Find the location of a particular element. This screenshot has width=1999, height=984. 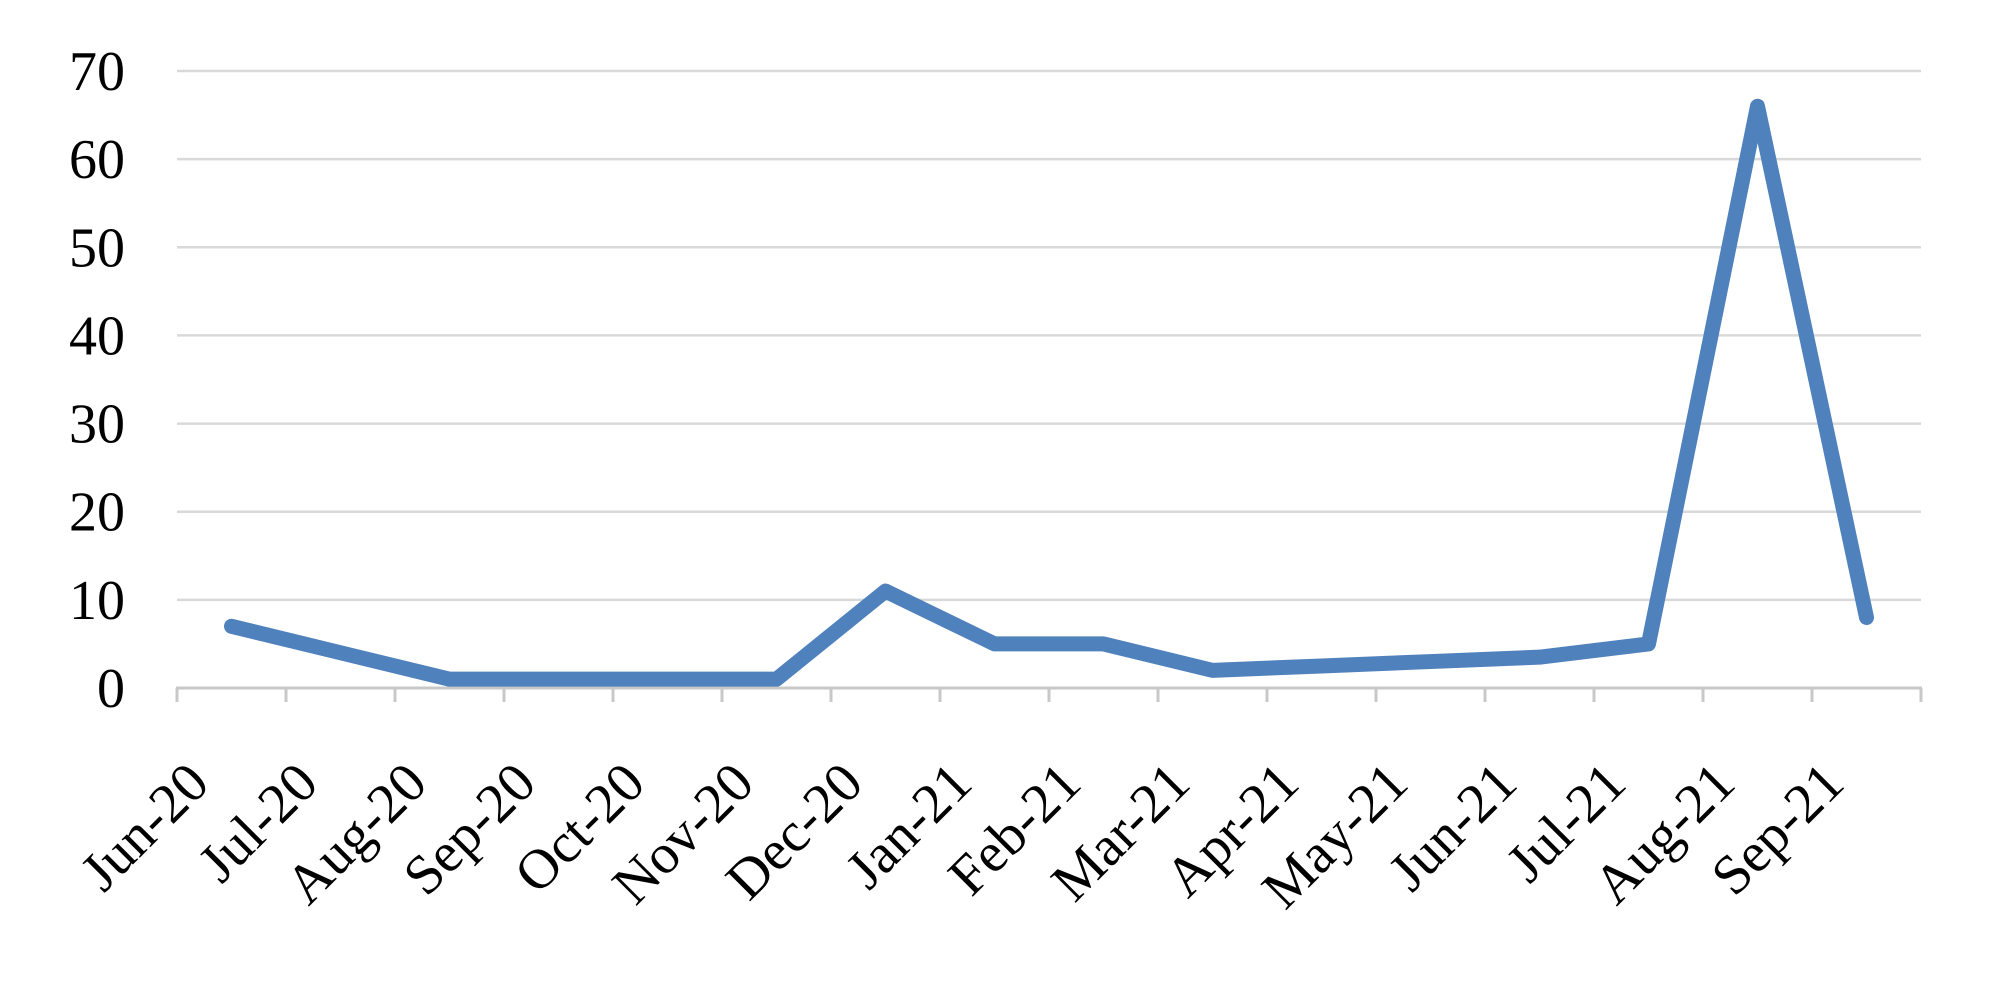

y-axis-tick-label: 20 is located at coordinates (97, 513).